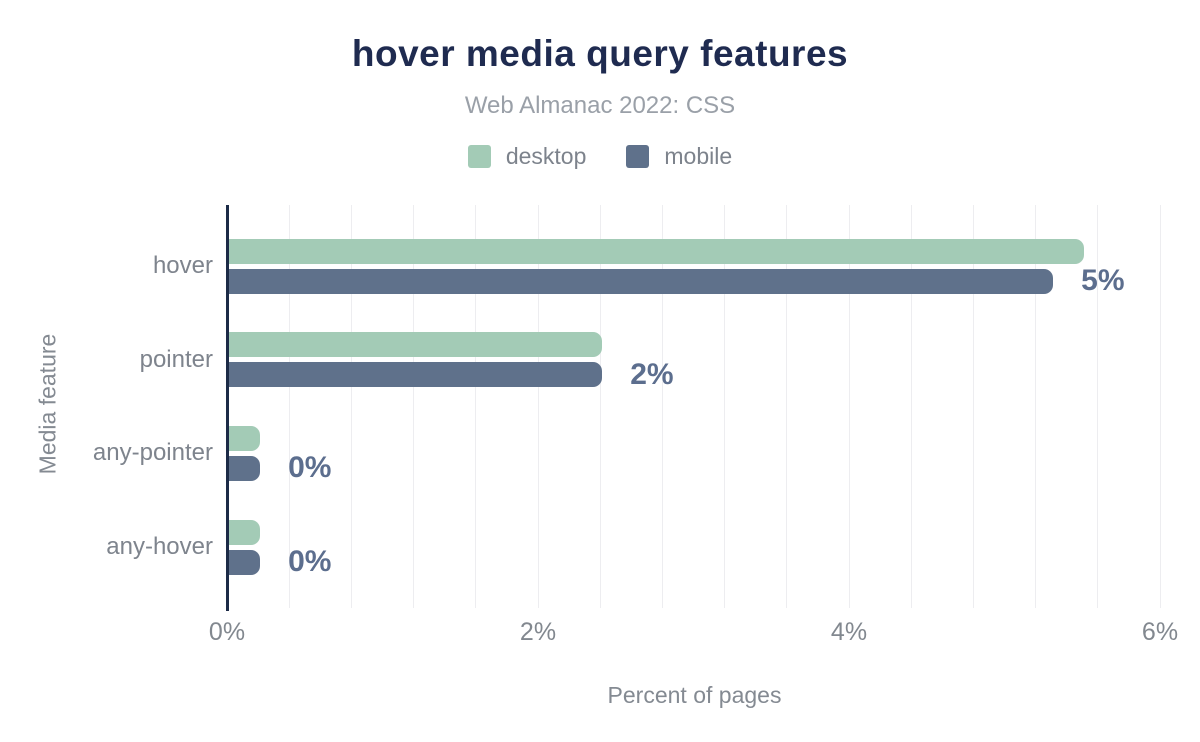  I want to click on x-tick-label-6%: 6%, so click(1160, 632).